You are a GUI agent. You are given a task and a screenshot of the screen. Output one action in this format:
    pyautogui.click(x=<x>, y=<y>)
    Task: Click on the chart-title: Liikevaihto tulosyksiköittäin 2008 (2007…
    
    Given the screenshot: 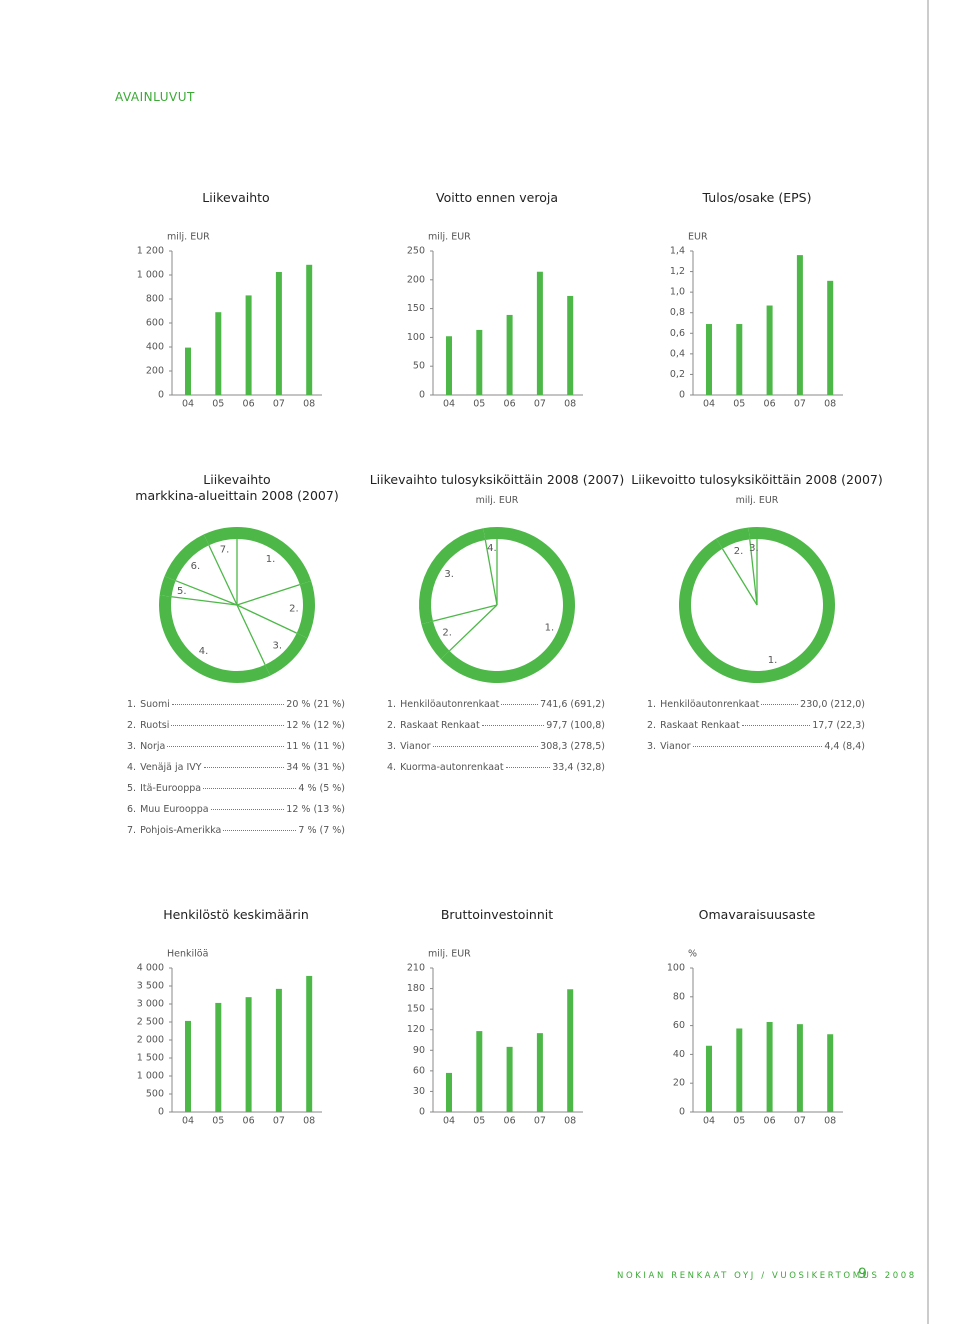 What is the action you would take?
    pyautogui.click(x=497, y=479)
    